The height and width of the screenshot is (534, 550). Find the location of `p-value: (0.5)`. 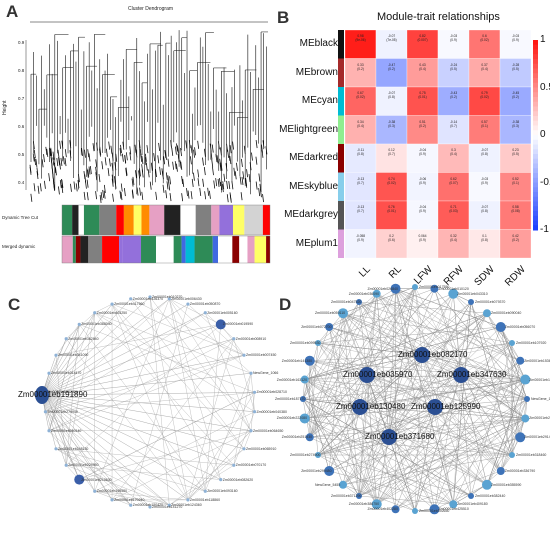

p-value: (0.5) is located at coordinates (515, 68).